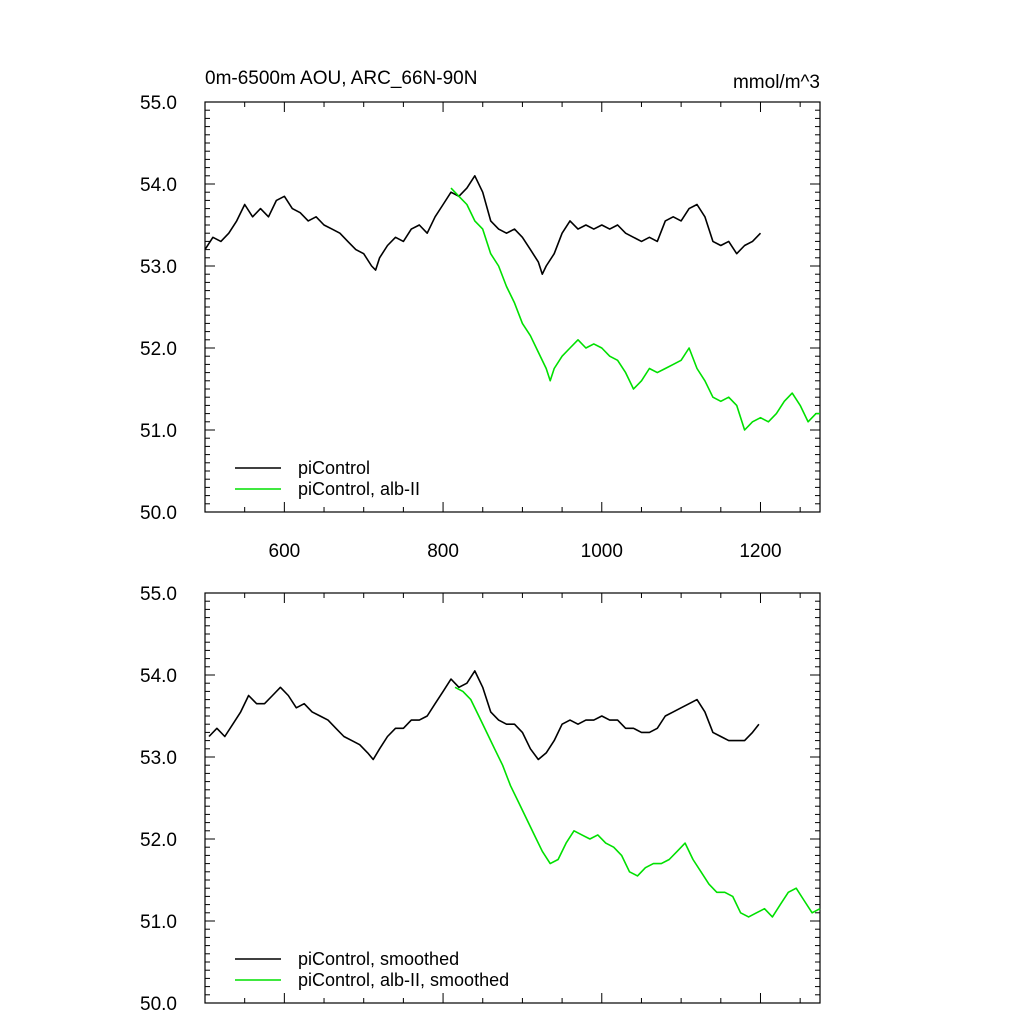 The width and height of the screenshot is (1024, 1024). I want to click on chart-title: 0m-6500m AOU, ARC_66N-90N, so click(341, 78).